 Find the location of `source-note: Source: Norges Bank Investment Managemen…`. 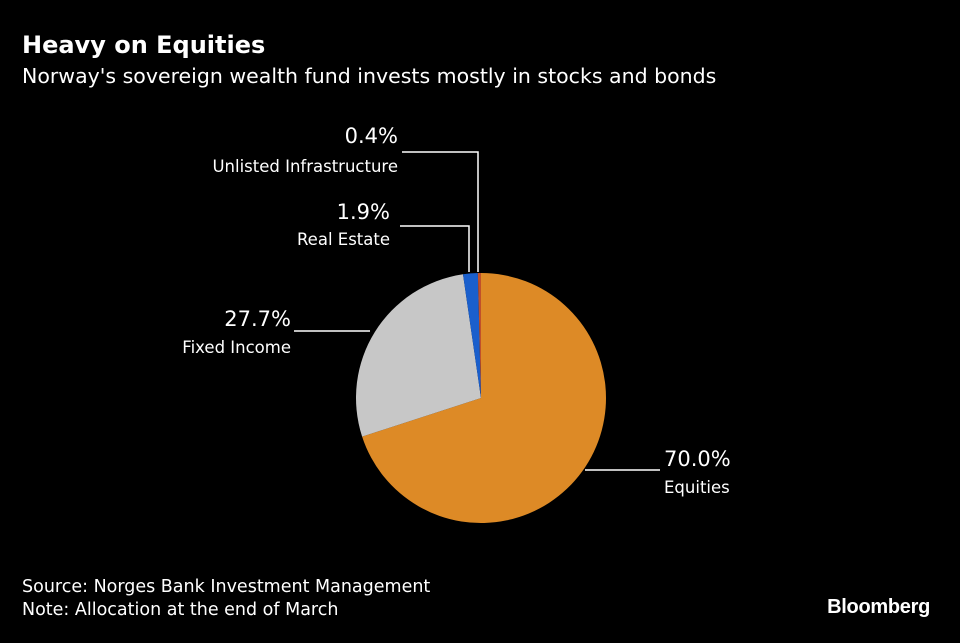

source-note: Source: Norges Bank Investment Managemen… is located at coordinates (226, 587).